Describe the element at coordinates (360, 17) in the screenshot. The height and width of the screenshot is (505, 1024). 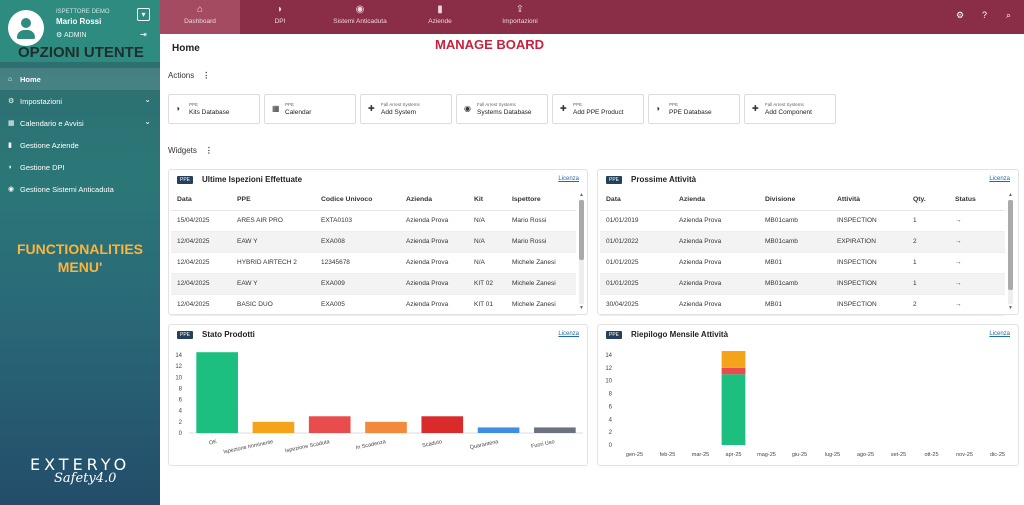
I see `tab-sistemi-anticaduta: ◉ Sistemi Anticaduta` at that location.